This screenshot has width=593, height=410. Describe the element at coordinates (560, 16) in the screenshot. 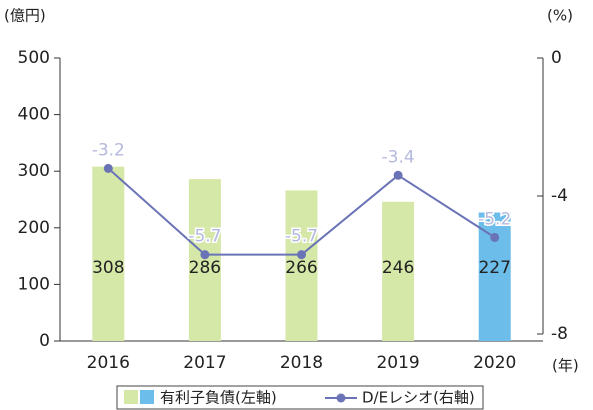

I see `y2-unit: (%)` at that location.